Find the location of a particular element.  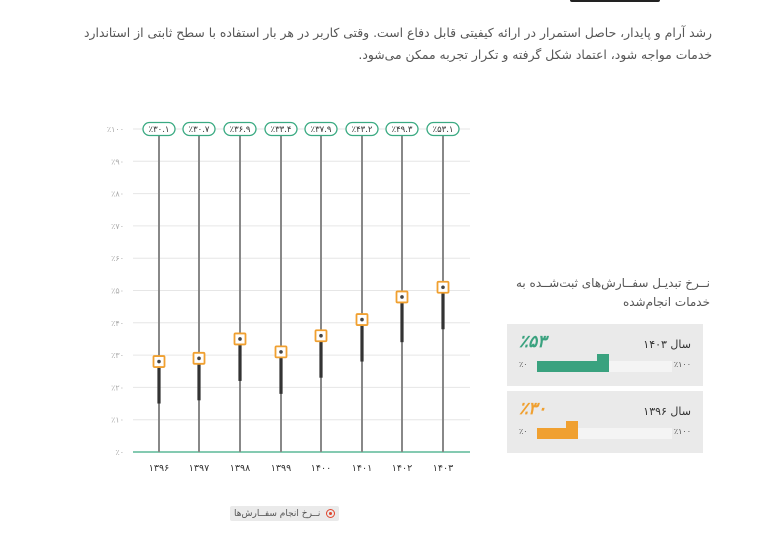

card-percent-label: ٪۵۳ is located at coordinates (533, 342).